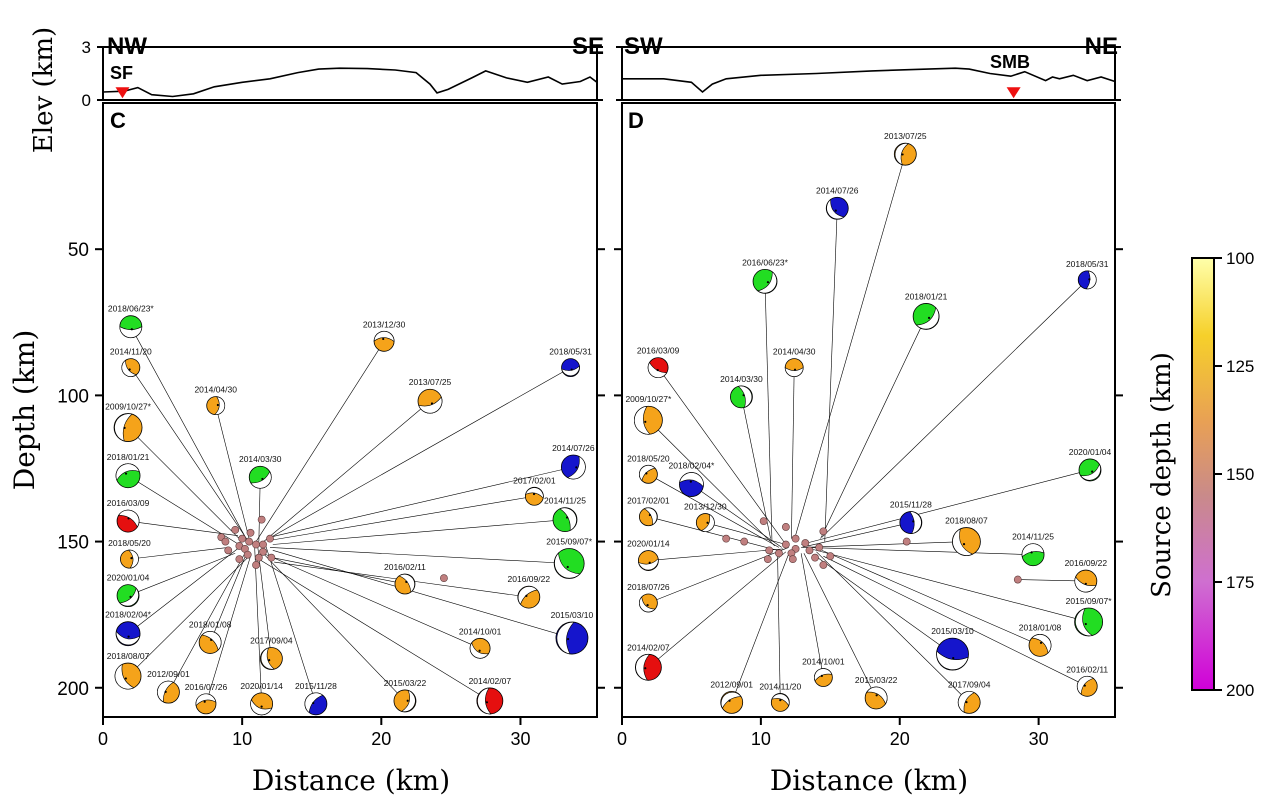  What do you see at coordinates (271, 641) in the screenshot?
I see `mechanism-date-label: 2017/09/04` at bounding box center [271, 641].